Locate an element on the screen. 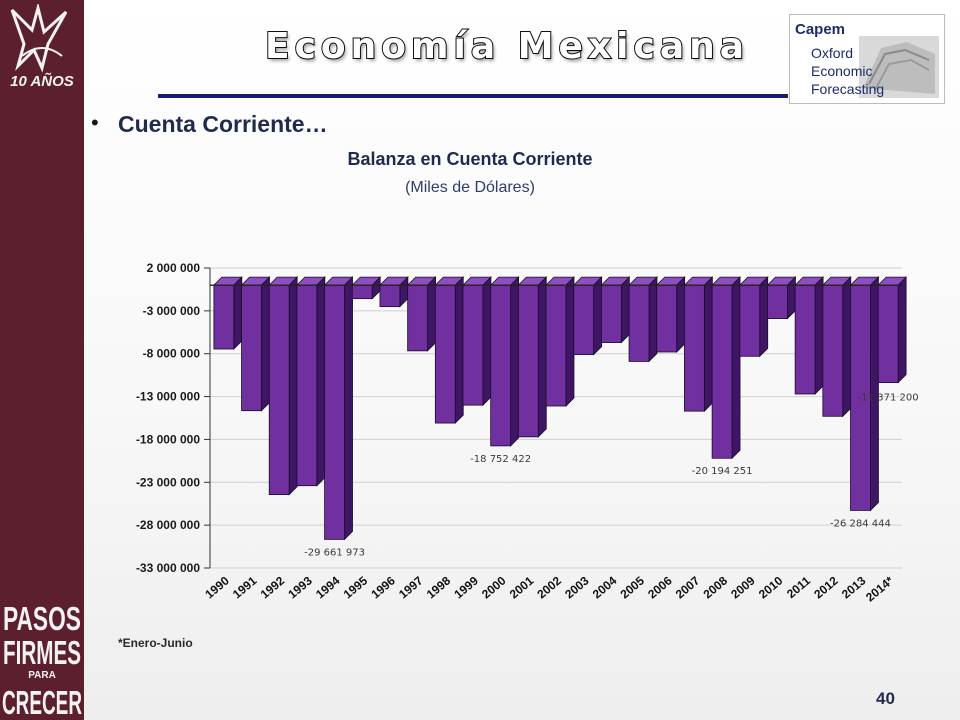  x-tick-label: 2005 is located at coordinates (633, 587).